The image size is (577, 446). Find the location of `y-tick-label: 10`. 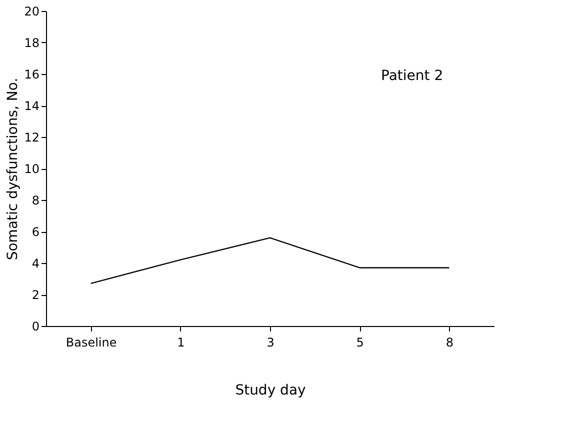

y-tick-label: 10 is located at coordinates (32, 169).